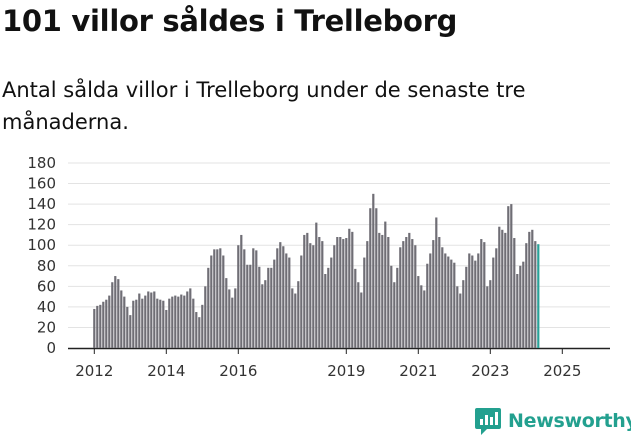 The height and width of the screenshot is (439, 631). What do you see at coordinates (552, 421) in the screenshot?
I see `newsworthy-logo: Newsworthy` at bounding box center [552, 421].